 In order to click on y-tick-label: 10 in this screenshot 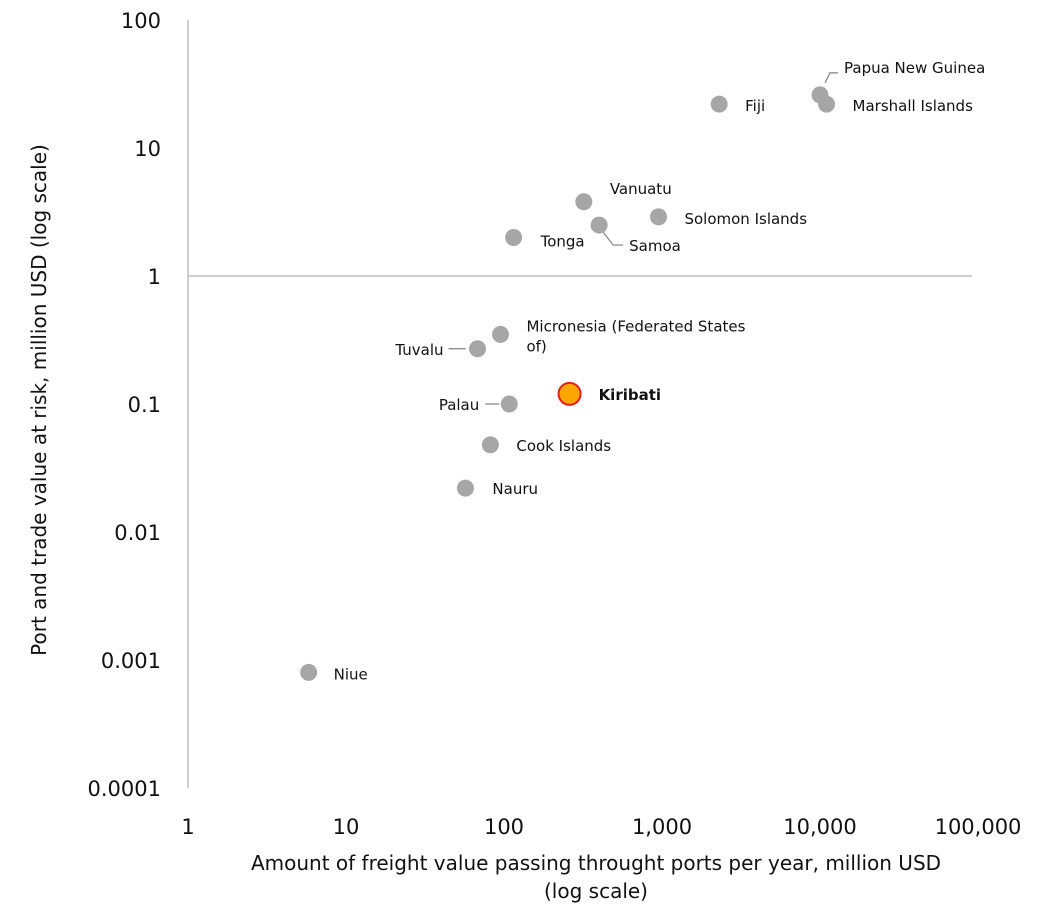, I will do `click(147, 149)`.